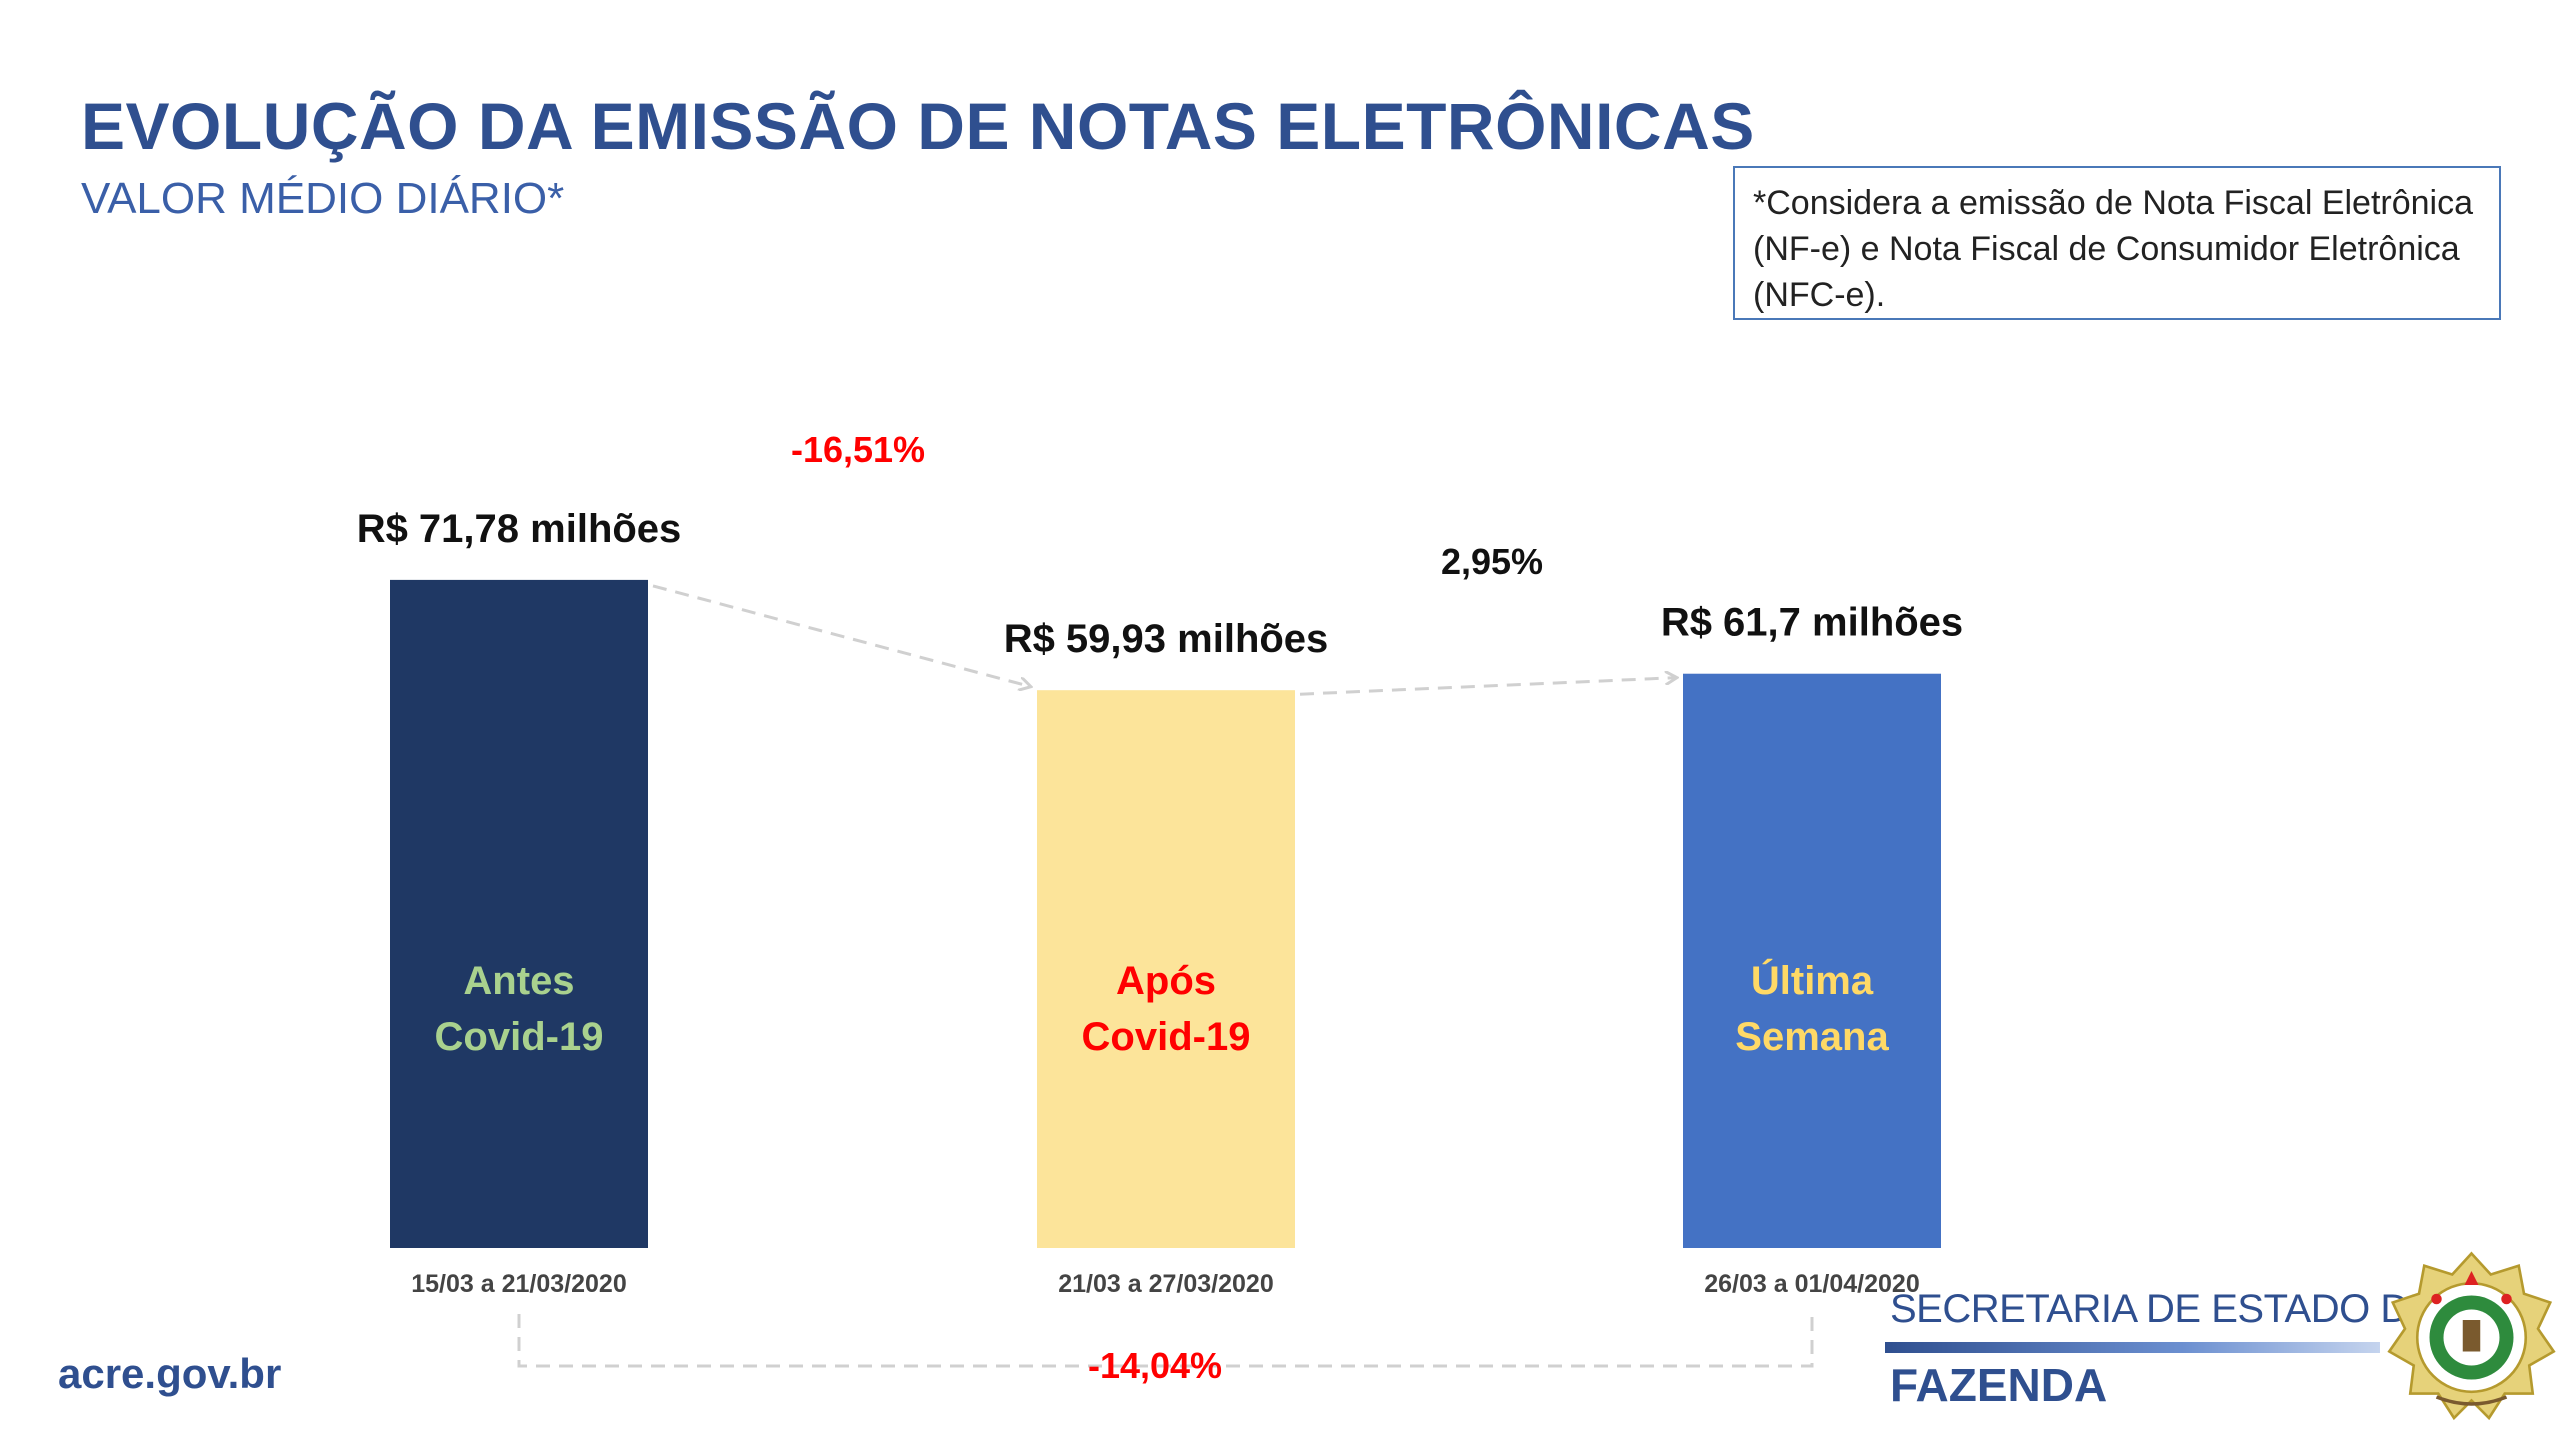 The image size is (2560, 1440). What do you see at coordinates (1165, 1284) in the screenshot?
I see `x-tick-label: 21/03 a 27/03/2020` at bounding box center [1165, 1284].